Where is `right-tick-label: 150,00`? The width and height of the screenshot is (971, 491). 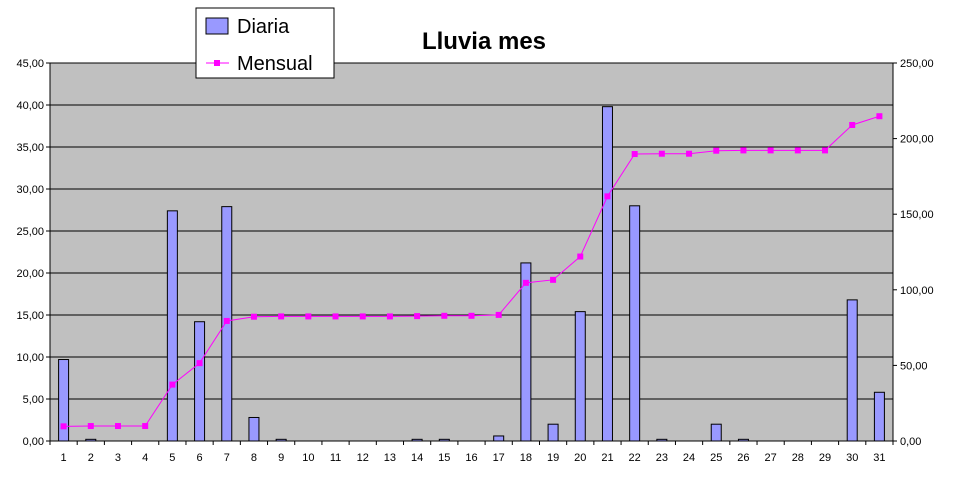
right-tick-label: 150,00 is located at coordinates (917, 215).